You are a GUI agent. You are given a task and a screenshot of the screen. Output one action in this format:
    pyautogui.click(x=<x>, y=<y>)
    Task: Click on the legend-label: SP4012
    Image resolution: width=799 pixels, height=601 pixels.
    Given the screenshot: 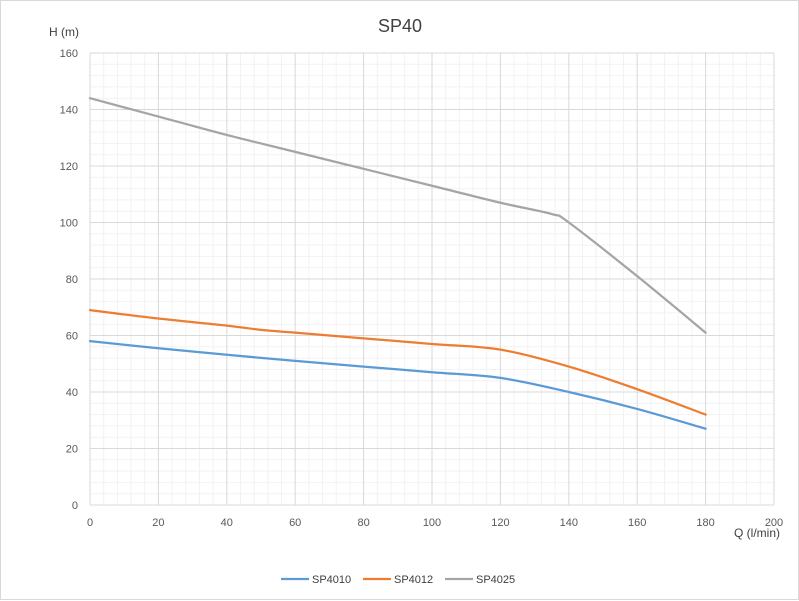 What is the action you would take?
    pyautogui.click(x=413, y=580)
    